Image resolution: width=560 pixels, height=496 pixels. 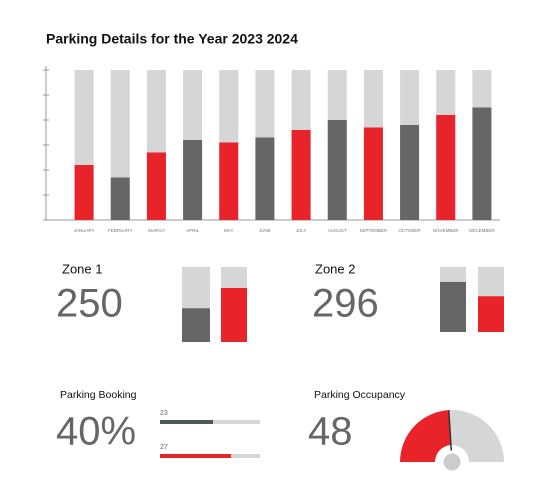 I want to click on occupancy-title: Parking Occupancy, so click(x=360, y=395).